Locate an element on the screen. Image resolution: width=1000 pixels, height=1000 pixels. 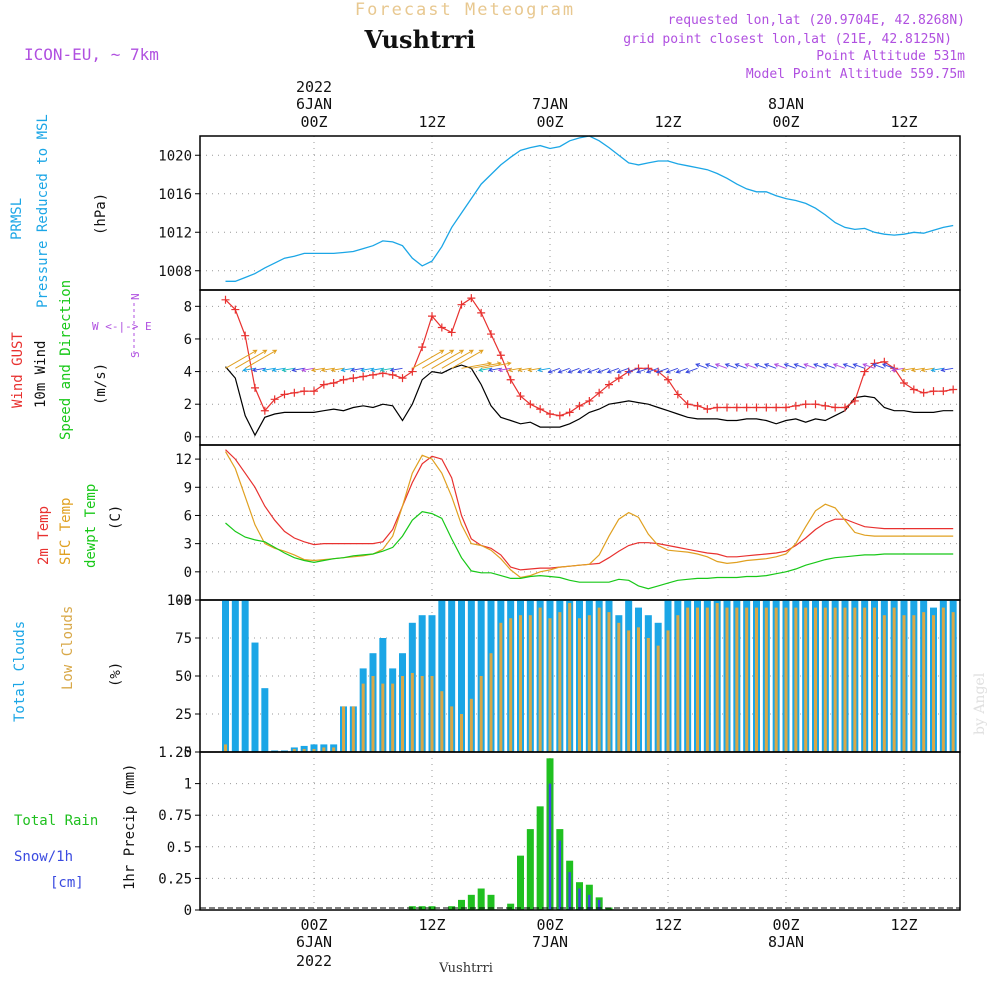
precip-ytick-label: 0.25 is located at coordinates (175, 879).